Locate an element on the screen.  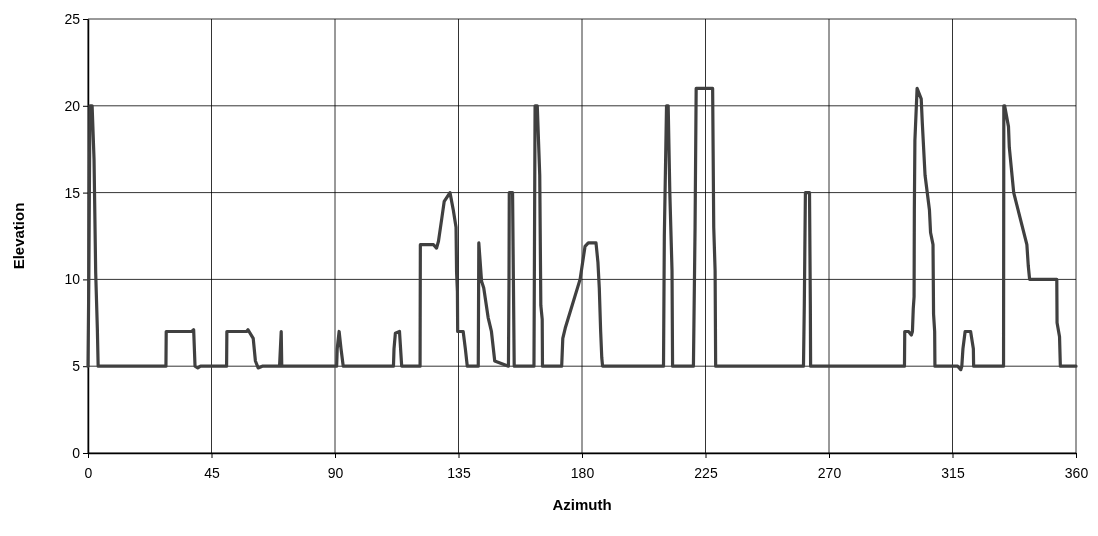
y-tick-label: 0 is located at coordinates (76, 452).